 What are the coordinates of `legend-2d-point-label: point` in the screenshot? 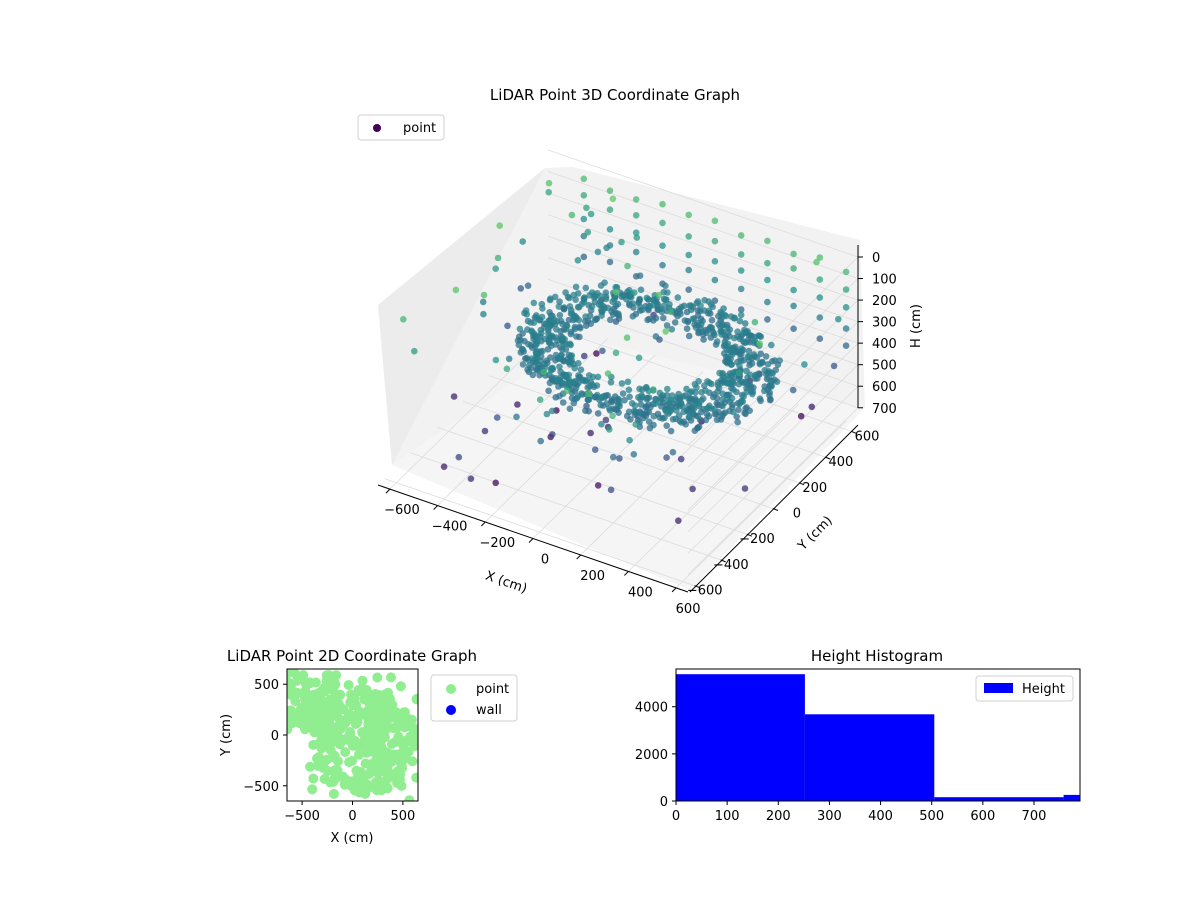 It's located at (492, 689).